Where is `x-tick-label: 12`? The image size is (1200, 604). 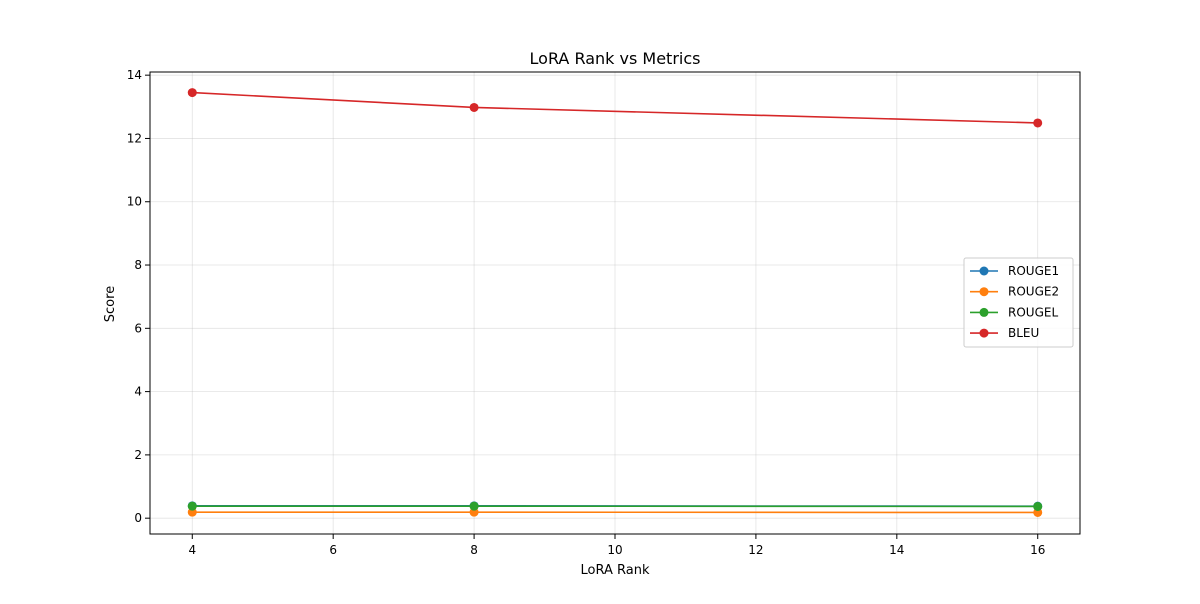
x-tick-label: 12 is located at coordinates (755, 550).